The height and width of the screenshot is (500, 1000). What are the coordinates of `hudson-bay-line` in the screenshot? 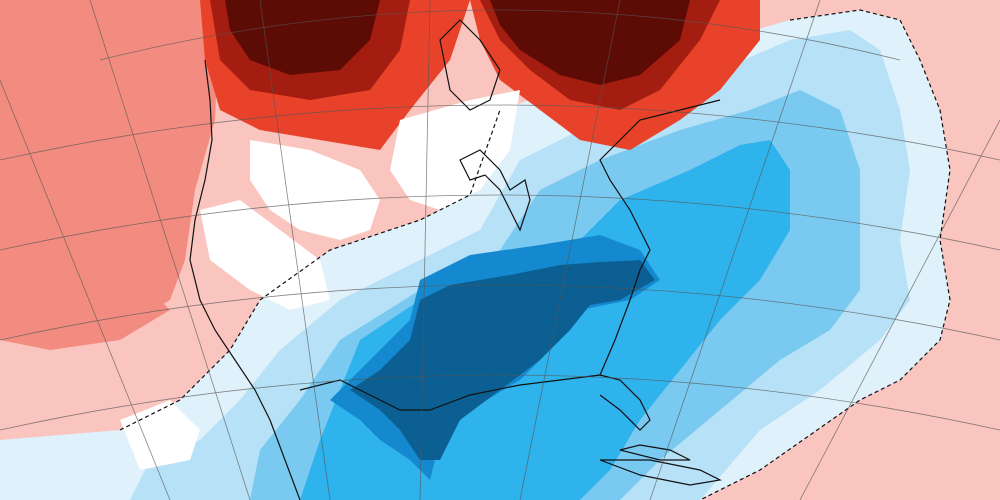 It's located at (470, 65).